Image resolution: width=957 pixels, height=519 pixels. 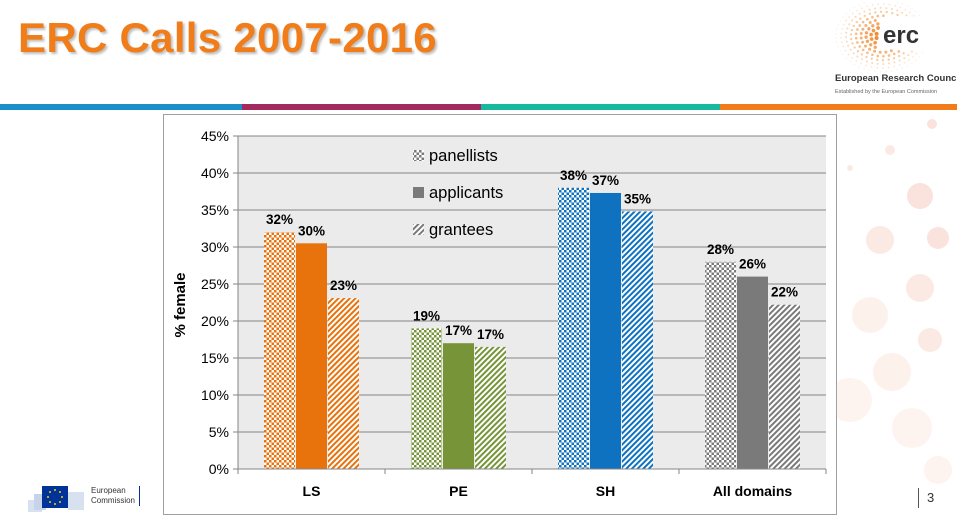 I want to click on color-stripe-teal, so click(x=600, y=107).